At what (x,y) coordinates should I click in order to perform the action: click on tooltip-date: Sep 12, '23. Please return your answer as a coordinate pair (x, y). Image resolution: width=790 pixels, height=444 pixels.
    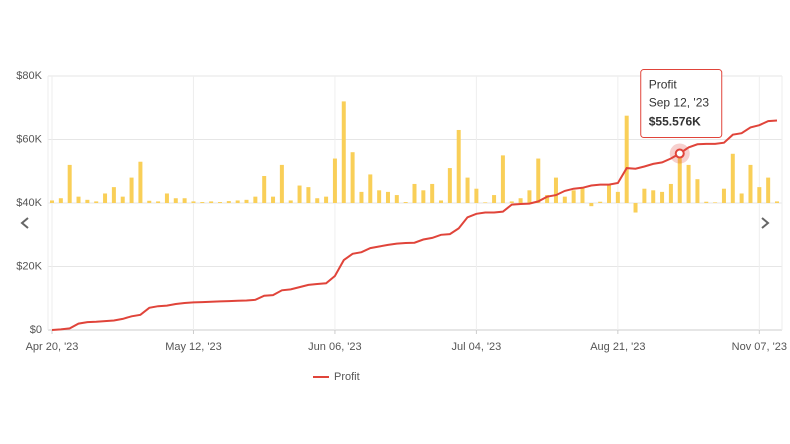
    Looking at the image, I should click on (679, 103).